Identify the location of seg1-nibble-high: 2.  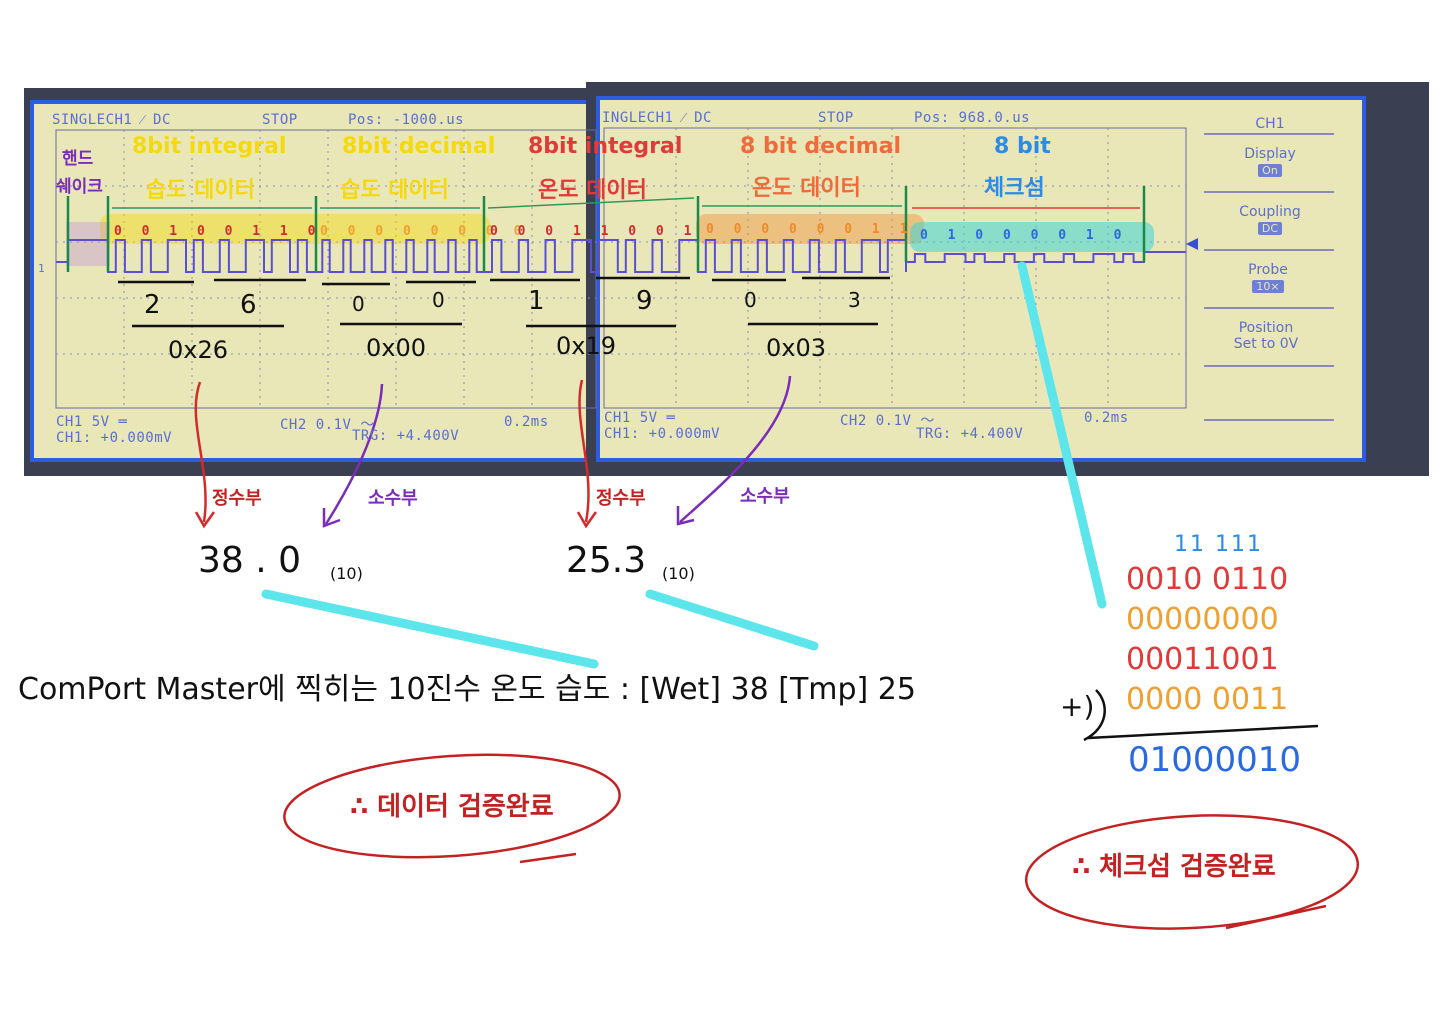
(152, 305).